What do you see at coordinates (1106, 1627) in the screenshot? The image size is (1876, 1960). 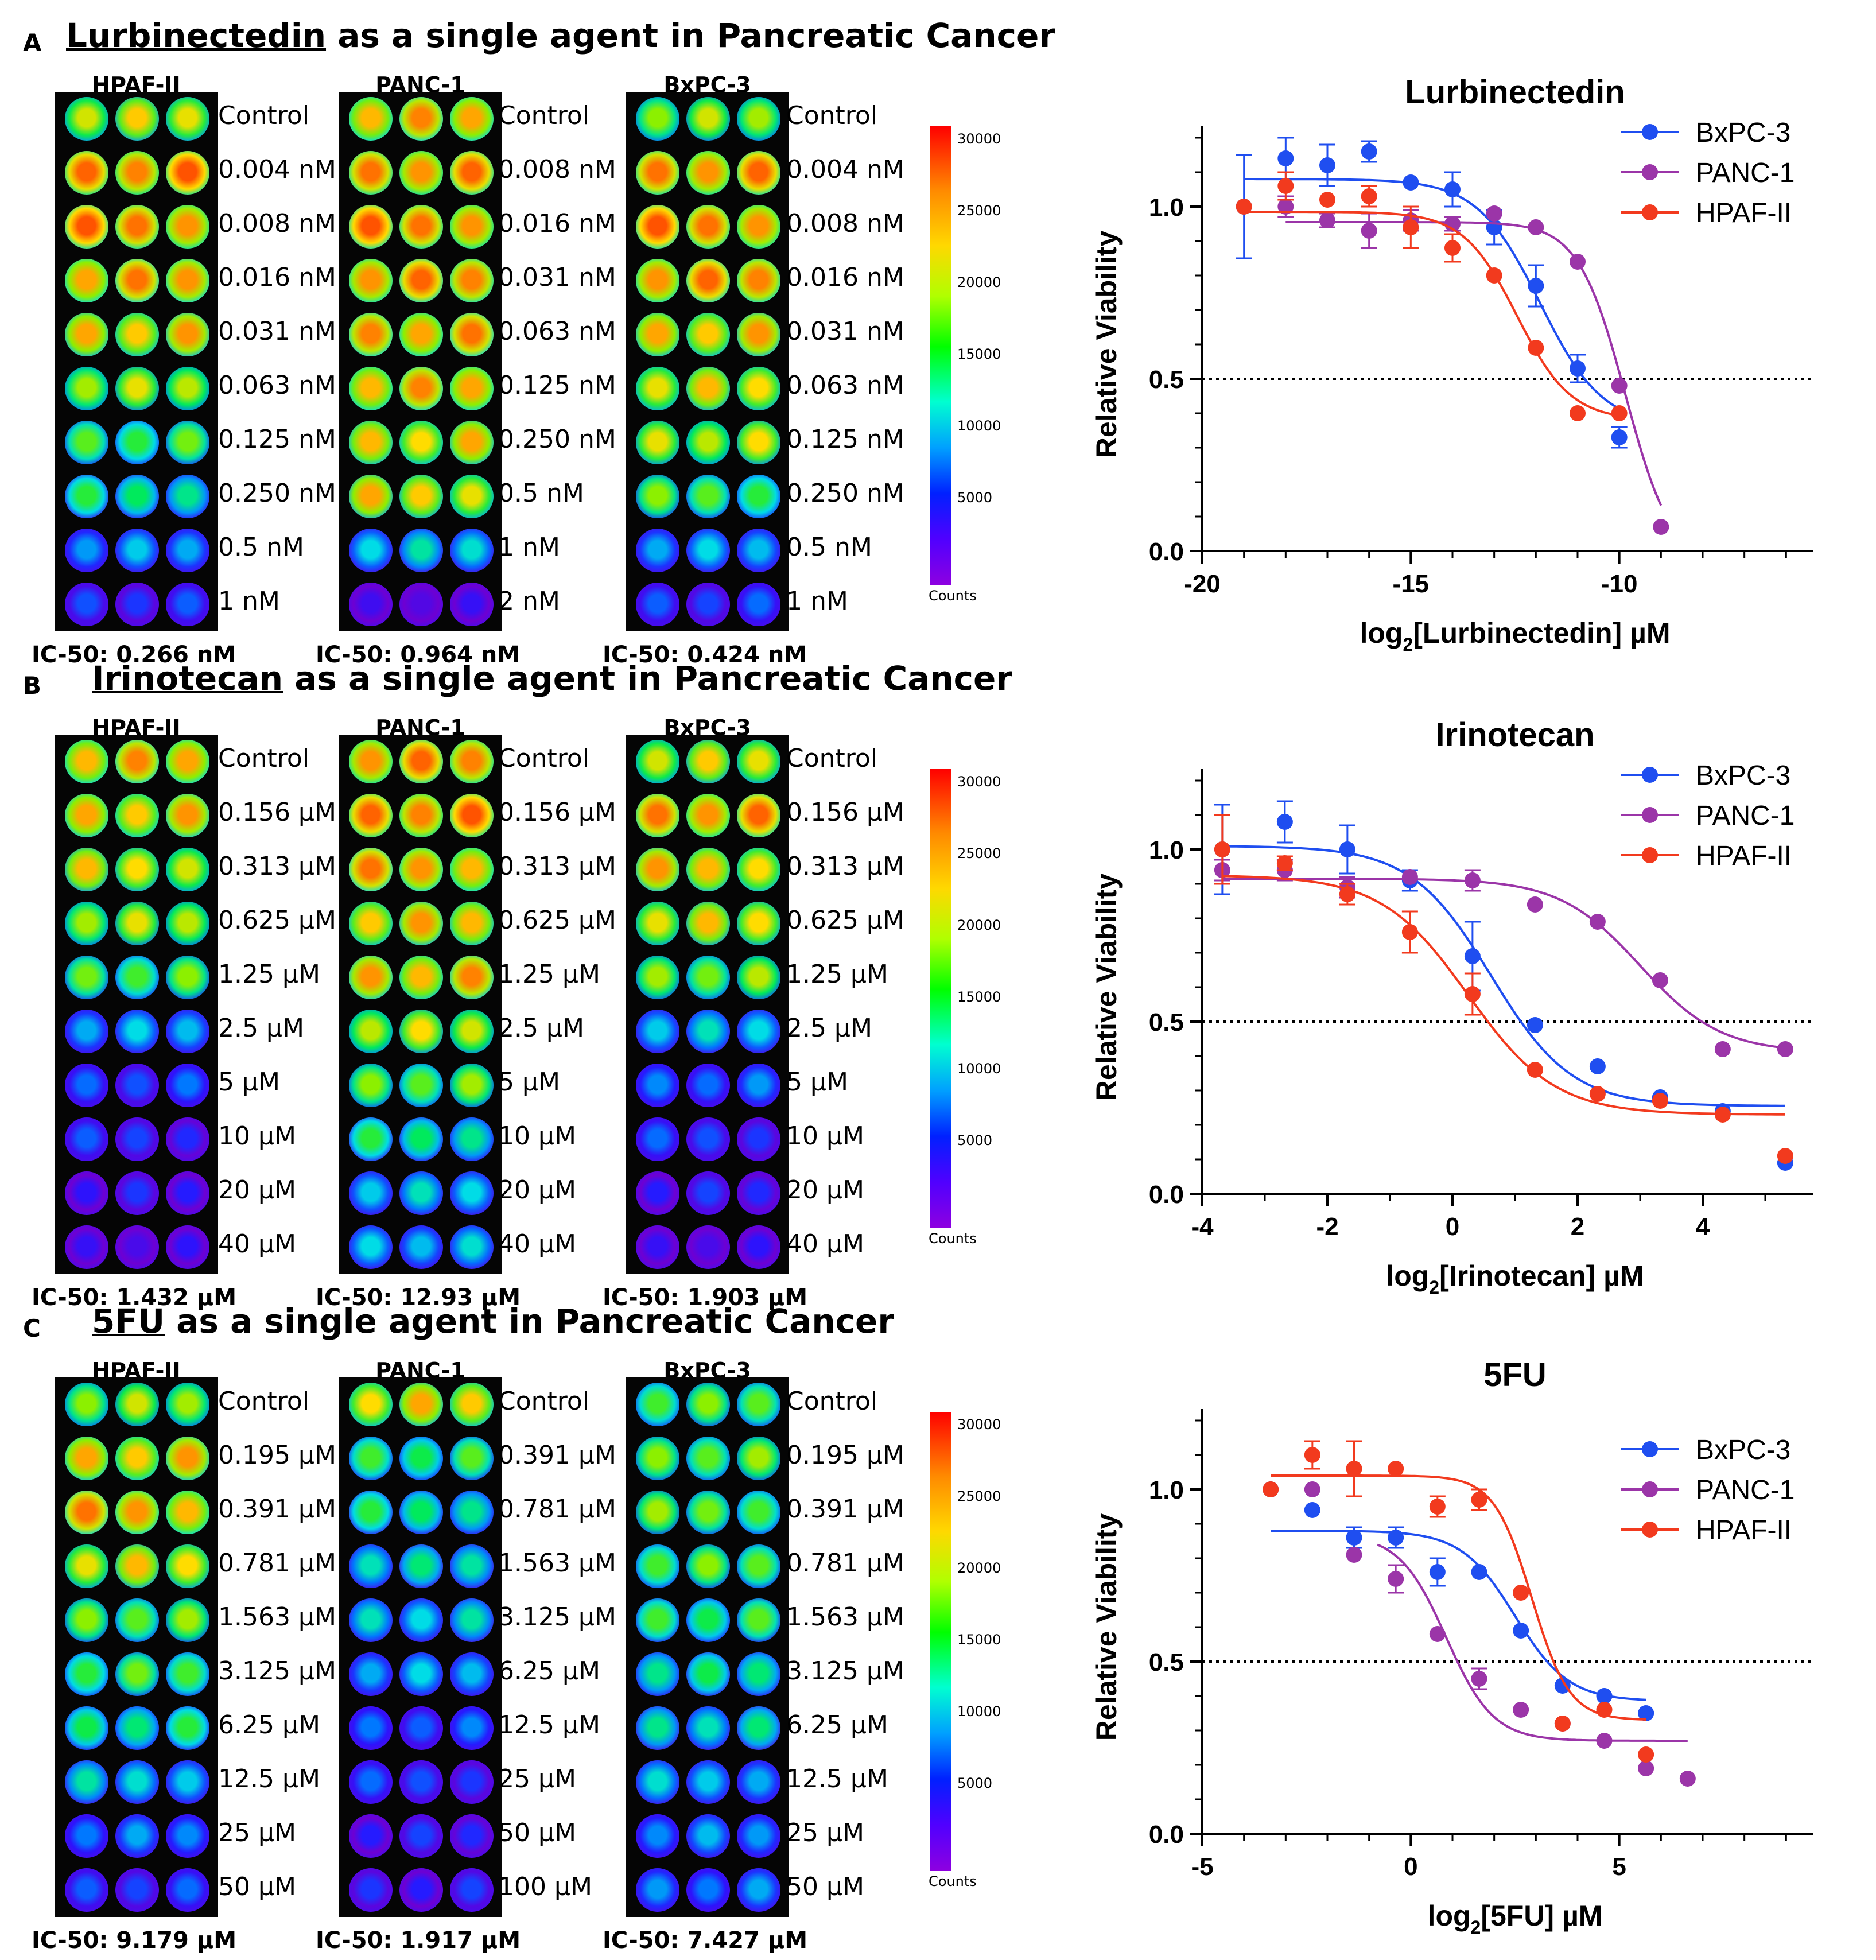 I see `y-axis-label: Relative Viability` at bounding box center [1106, 1627].